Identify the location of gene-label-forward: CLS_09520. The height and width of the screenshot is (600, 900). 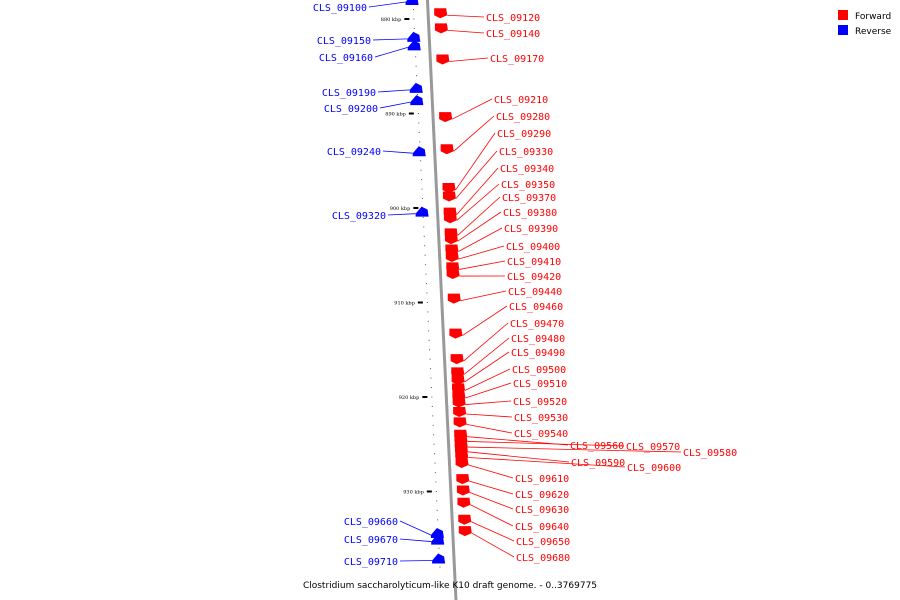
(540, 402).